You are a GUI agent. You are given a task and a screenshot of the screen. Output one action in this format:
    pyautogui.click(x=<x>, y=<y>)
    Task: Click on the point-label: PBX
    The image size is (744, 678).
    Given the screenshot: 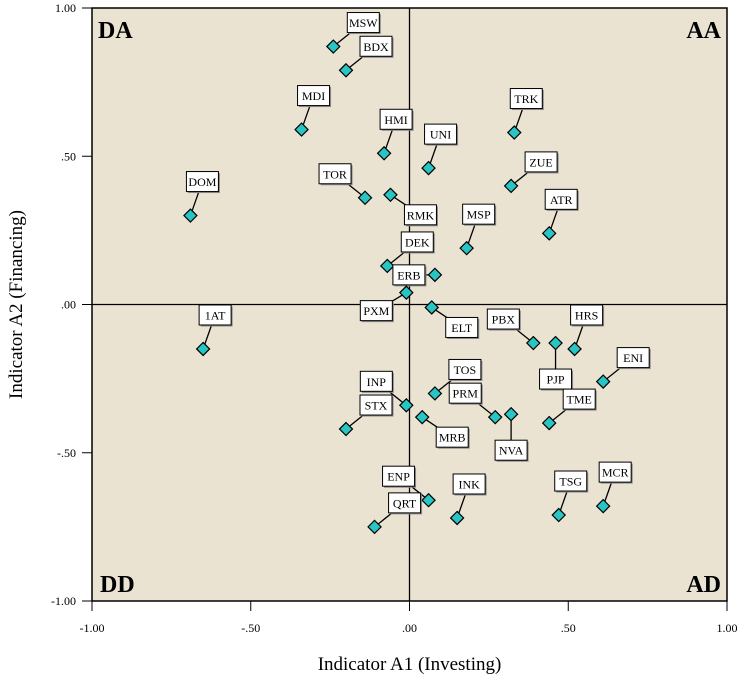 What is the action you would take?
    pyautogui.click(x=504, y=320)
    